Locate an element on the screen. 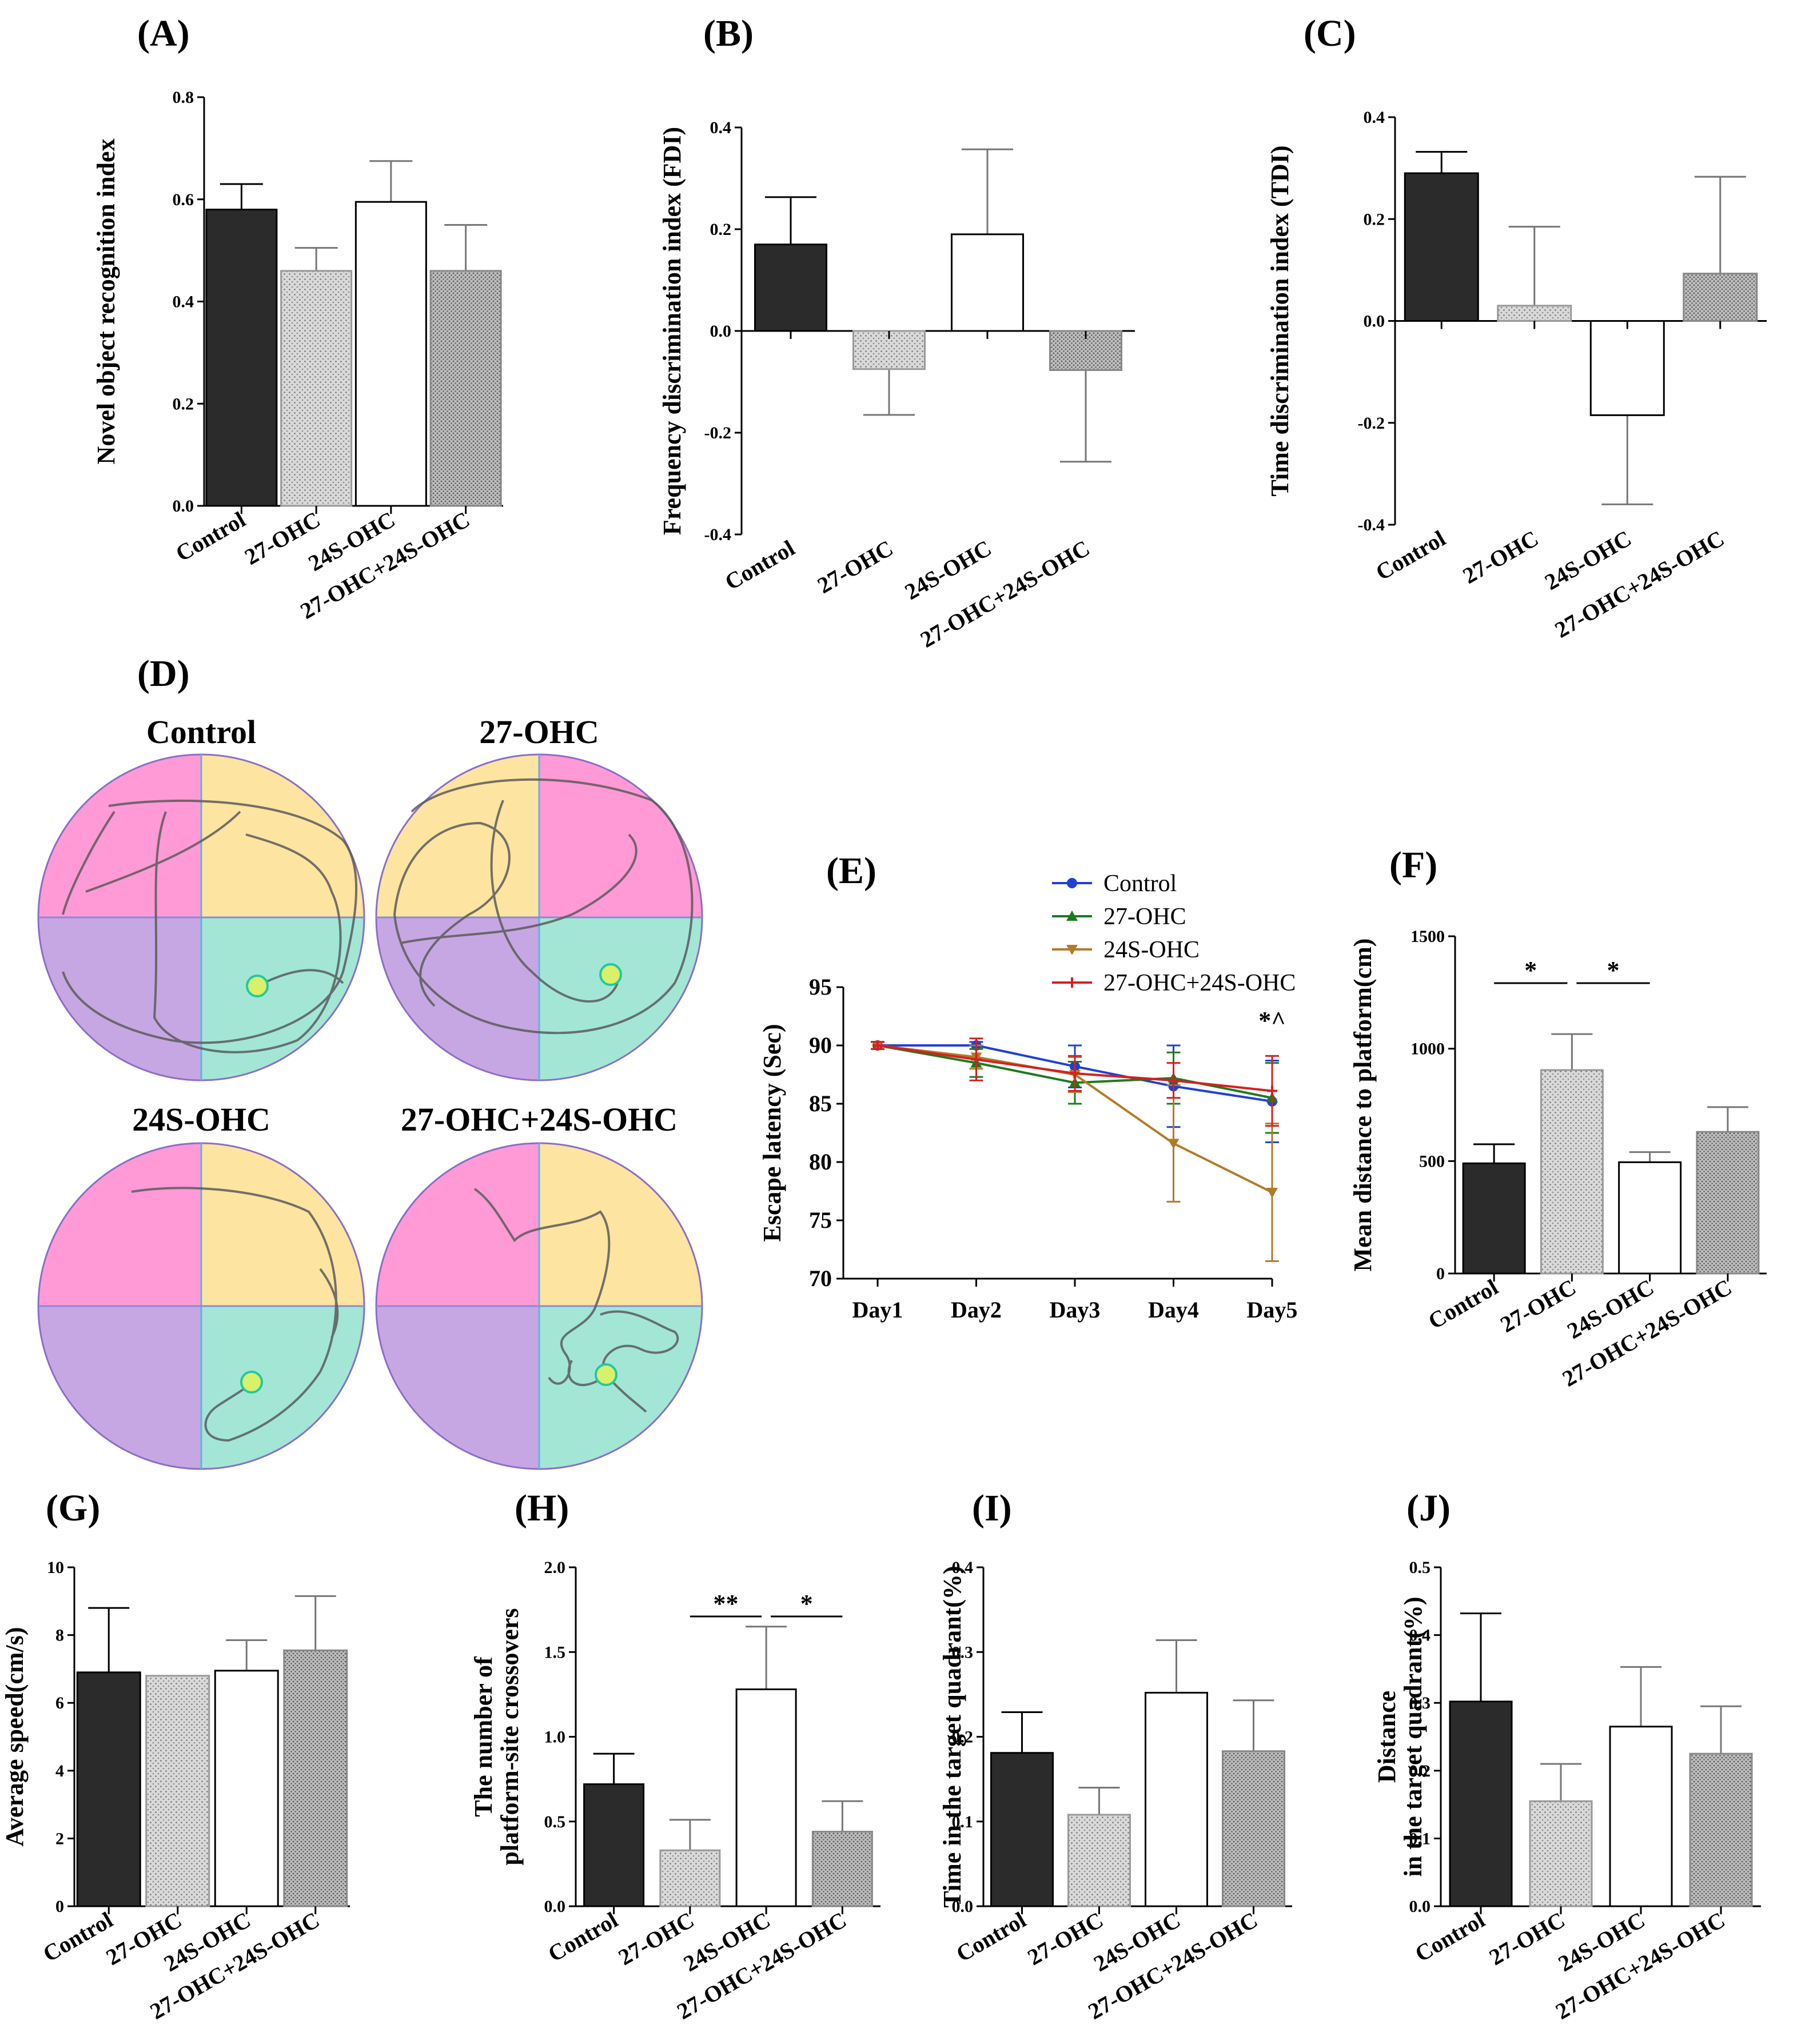 This screenshot has width=1817, height=2044. y-tick-label: 2.0 is located at coordinates (555, 1567).